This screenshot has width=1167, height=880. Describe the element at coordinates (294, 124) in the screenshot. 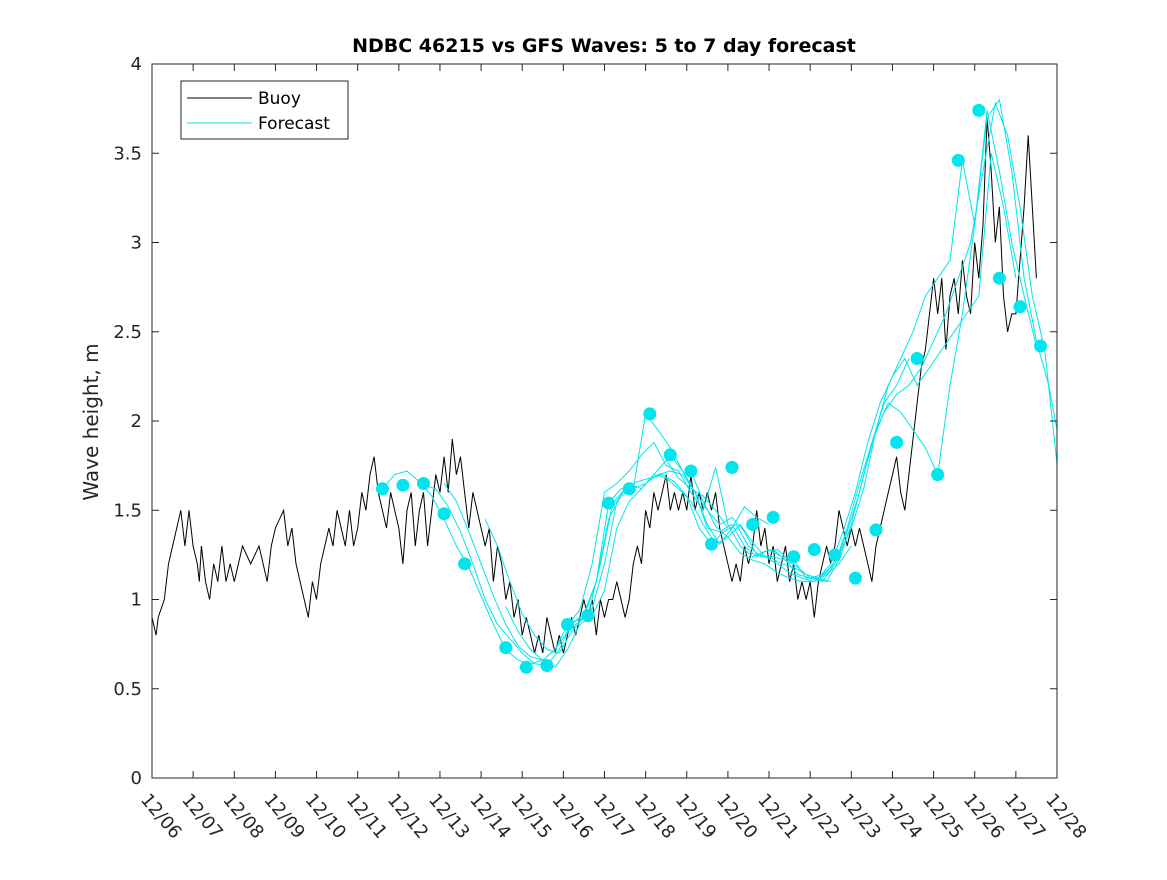

I see `legend-forecast-label: Forecast` at that location.